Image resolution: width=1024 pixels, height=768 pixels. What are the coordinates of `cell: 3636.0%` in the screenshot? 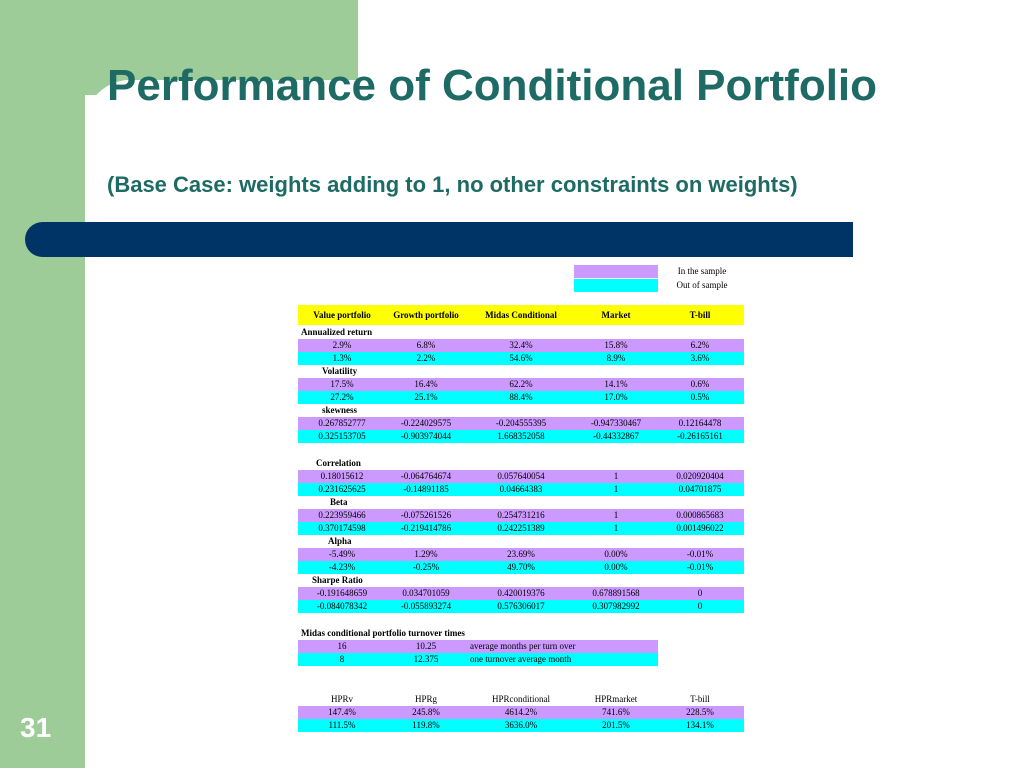 It's located at (521, 725).